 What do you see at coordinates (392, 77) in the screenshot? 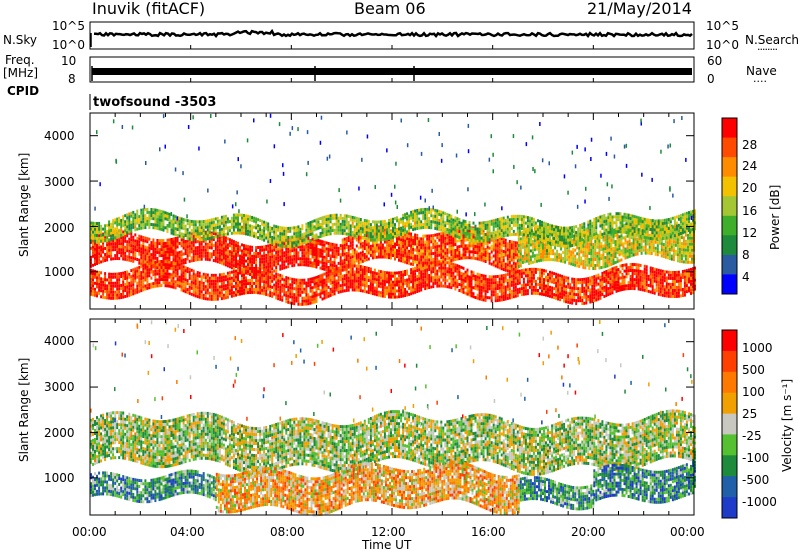
I see `time-axis` at bounding box center [392, 77].